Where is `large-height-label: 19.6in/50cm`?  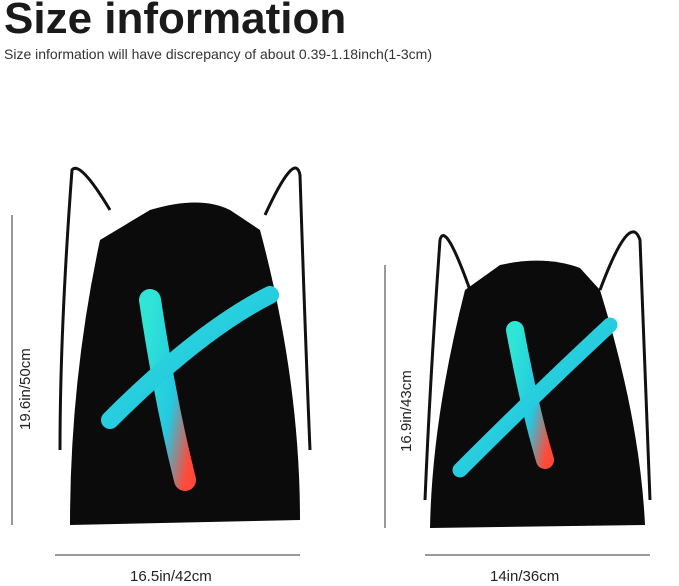 large-height-label: 19.6in/50cm is located at coordinates (25, 389).